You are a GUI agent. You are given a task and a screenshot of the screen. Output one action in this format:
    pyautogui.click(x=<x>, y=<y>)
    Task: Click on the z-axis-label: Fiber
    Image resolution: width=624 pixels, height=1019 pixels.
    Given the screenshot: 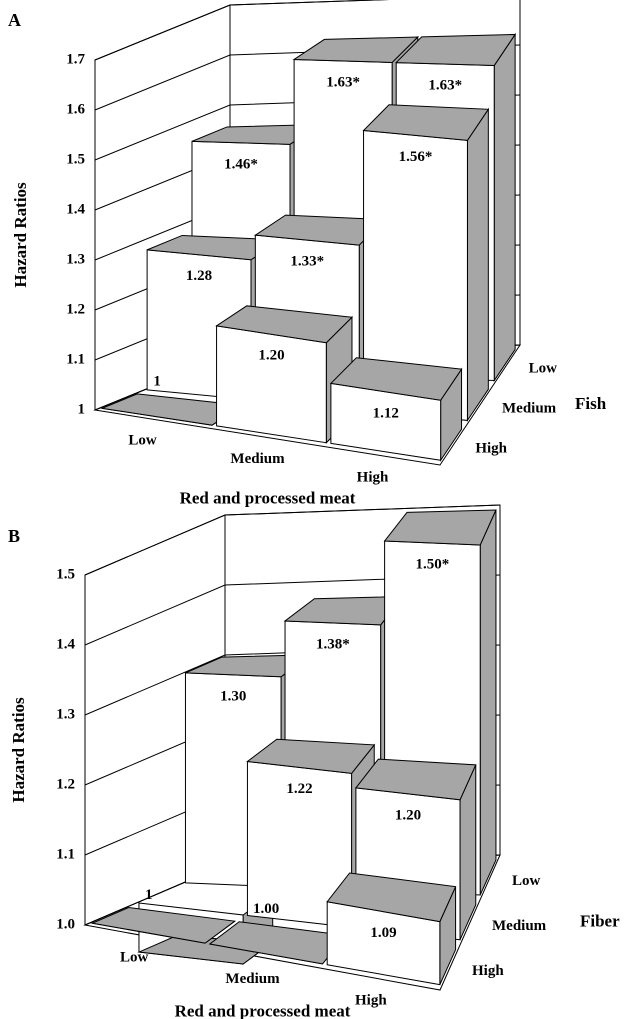 What is the action you would take?
    pyautogui.click(x=600, y=920)
    